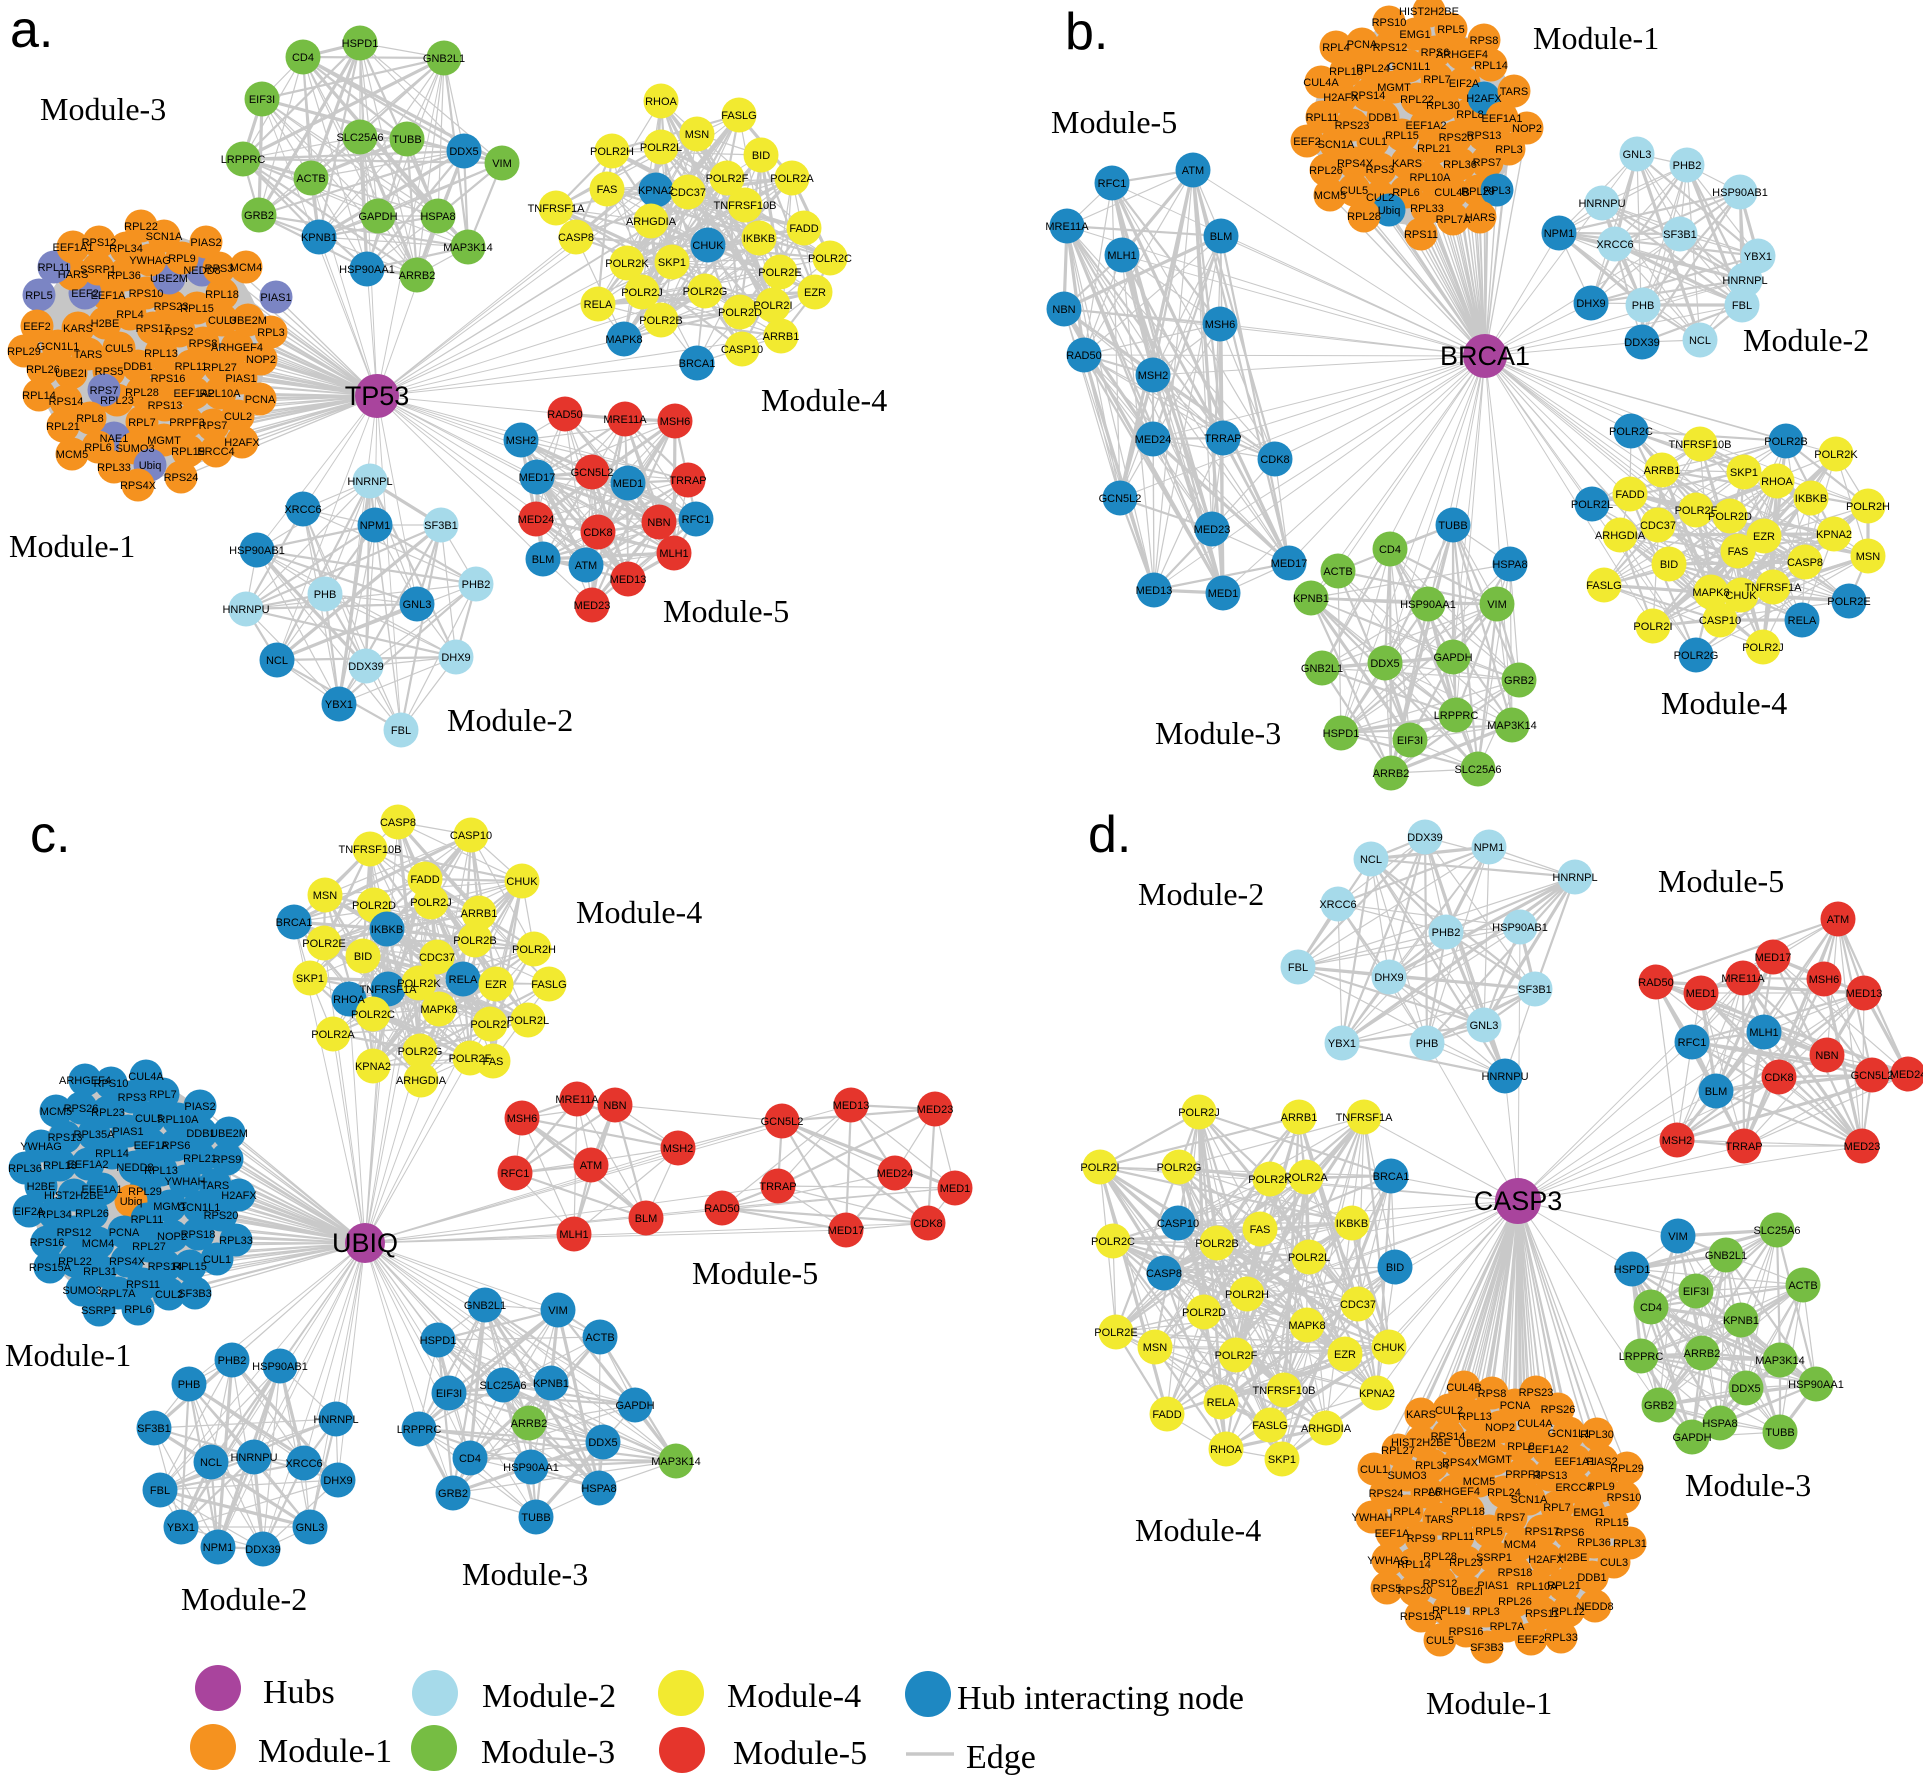 This screenshot has width=1923, height=1775. Describe the element at coordinates (1470, 115) in the screenshot. I see `svg-text: RPL8` at that location.